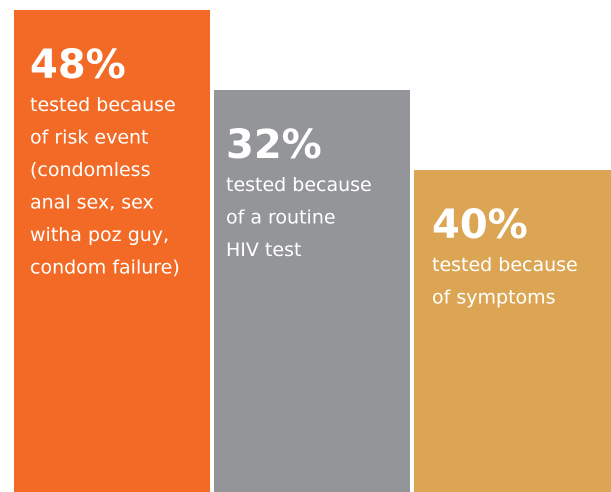 Image resolution: width=611 pixels, height=492 pixels. I want to click on panel-description: (condomless, so click(90, 170).